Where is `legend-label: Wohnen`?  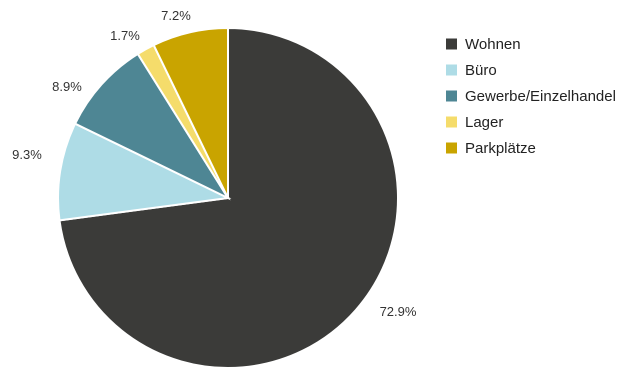 legend-label: Wohnen is located at coordinates (493, 44).